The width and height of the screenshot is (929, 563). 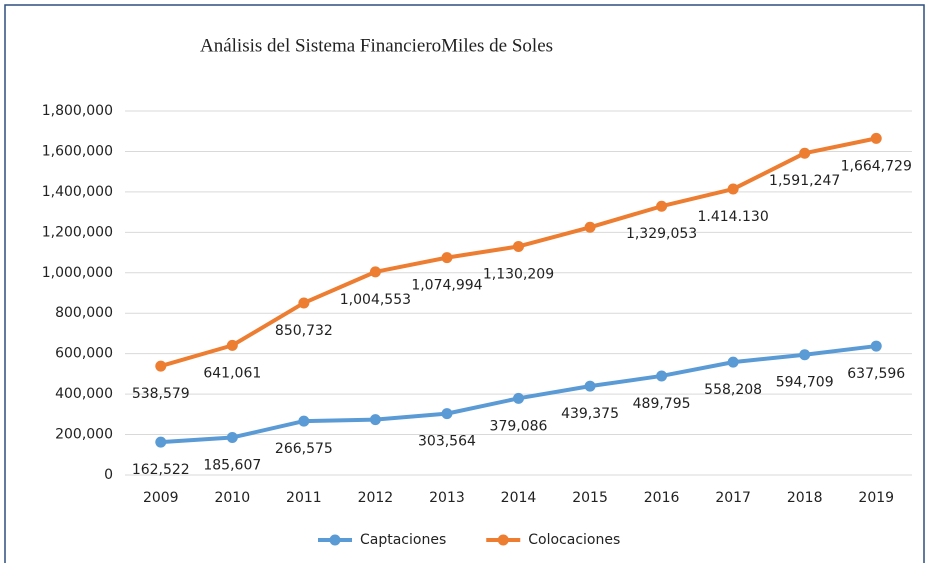 I want to click on y-tick-label: 1,800,000, so click(x=77, y=111).